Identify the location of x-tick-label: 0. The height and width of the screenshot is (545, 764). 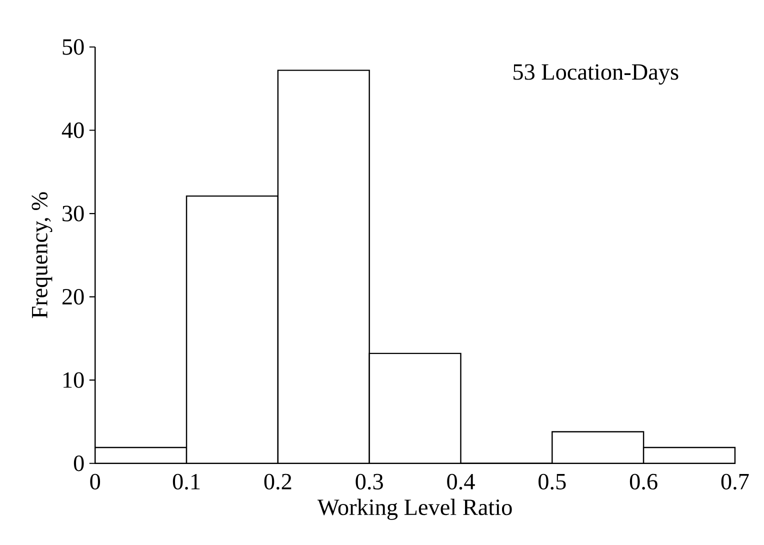
(95, 482).